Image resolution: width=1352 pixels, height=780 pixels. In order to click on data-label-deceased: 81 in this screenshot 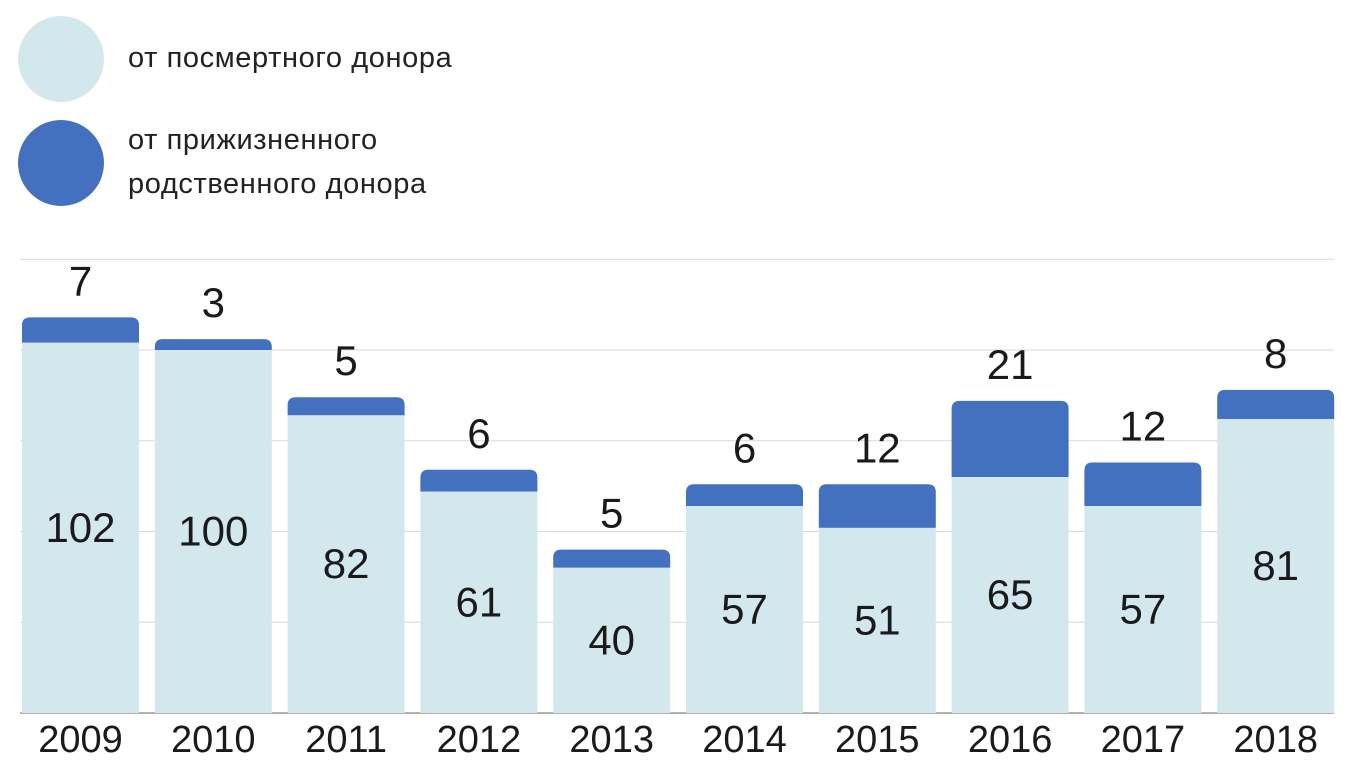, I will do `click(1275, 565)`.